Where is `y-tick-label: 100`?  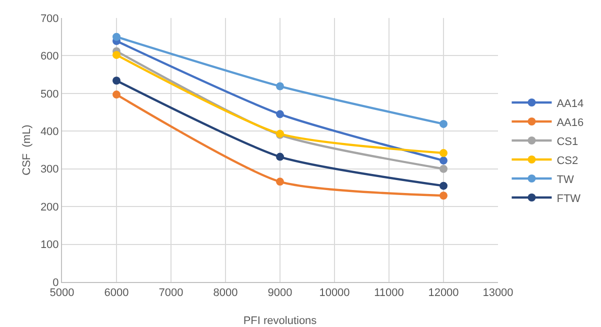
y-tick-label: 100 is located at coordinates (49, 245).